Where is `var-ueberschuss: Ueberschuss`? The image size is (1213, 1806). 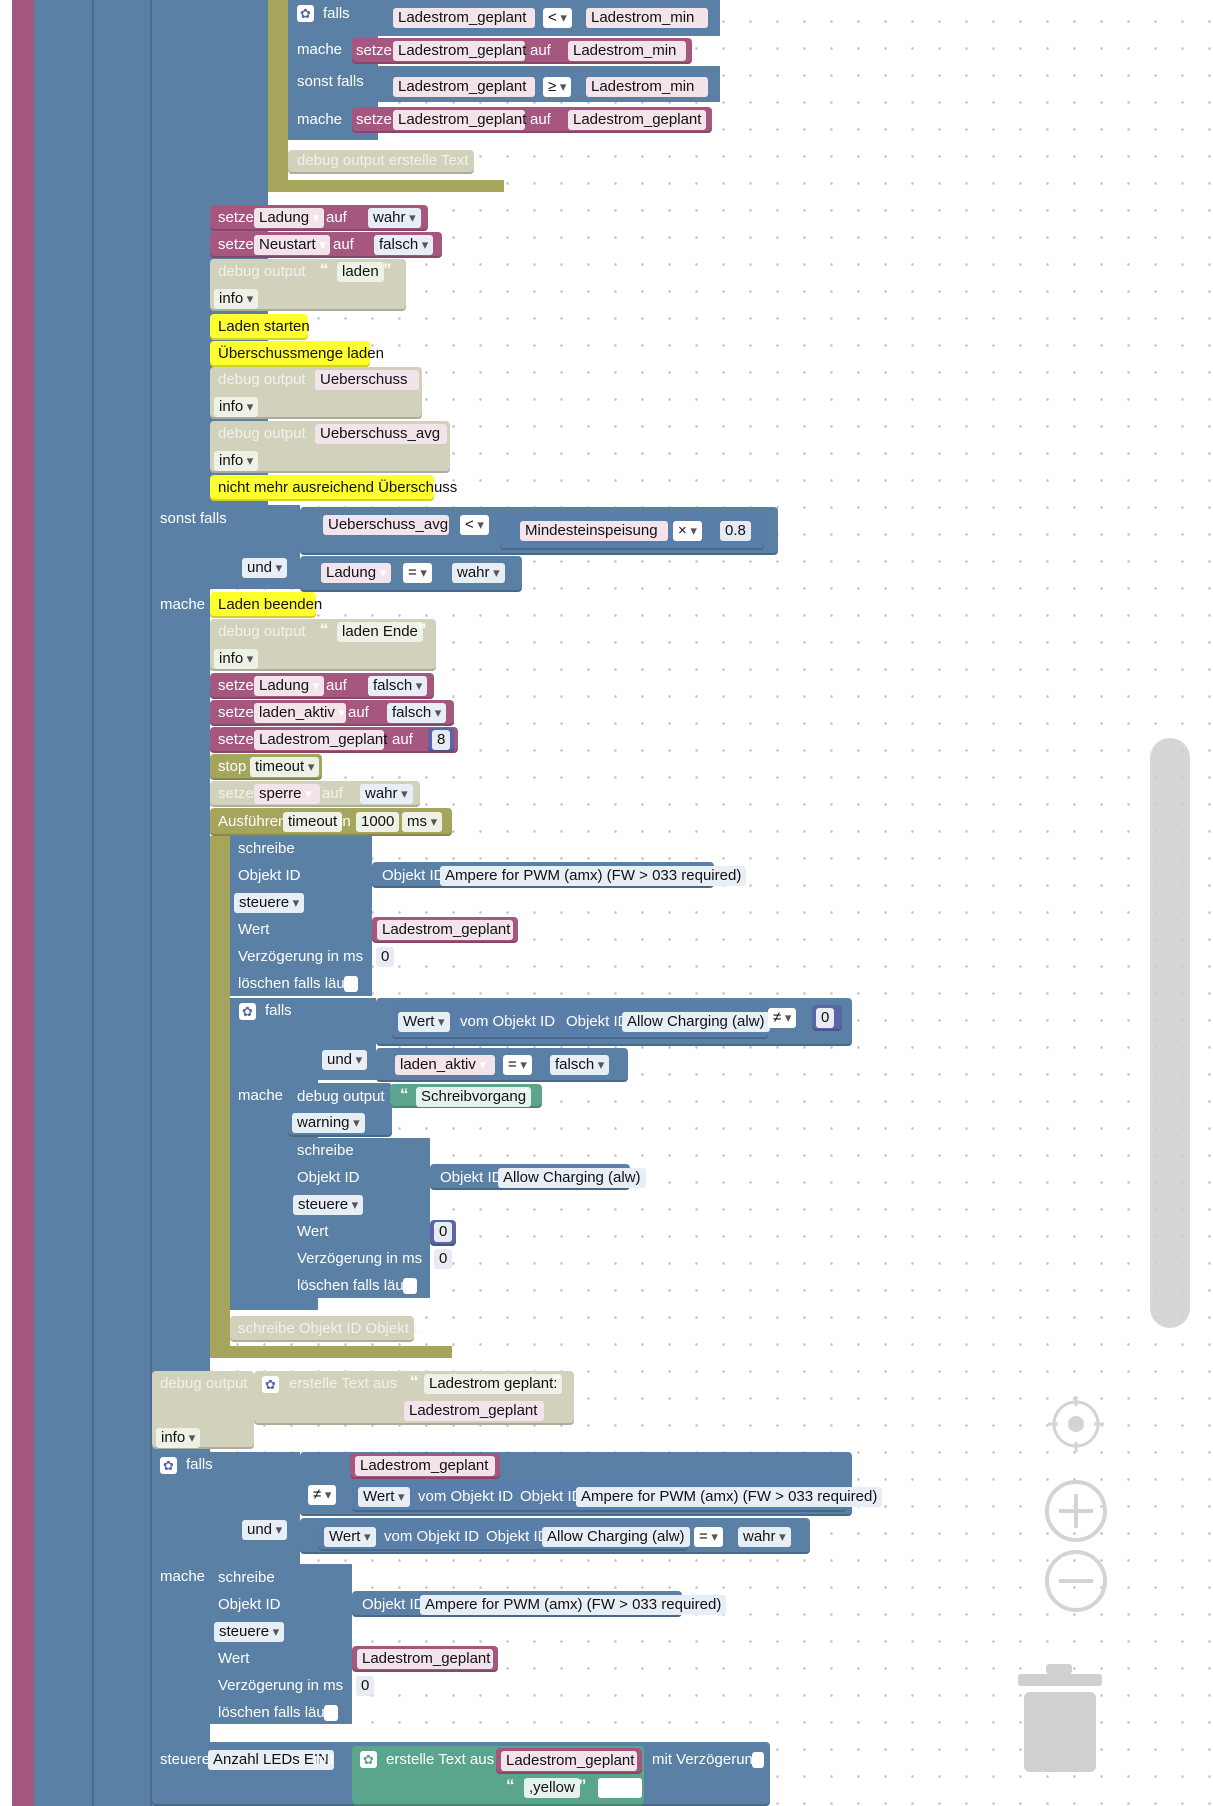
var-ueberschuss: Ueberschuss is located at coordinates (367, 380).